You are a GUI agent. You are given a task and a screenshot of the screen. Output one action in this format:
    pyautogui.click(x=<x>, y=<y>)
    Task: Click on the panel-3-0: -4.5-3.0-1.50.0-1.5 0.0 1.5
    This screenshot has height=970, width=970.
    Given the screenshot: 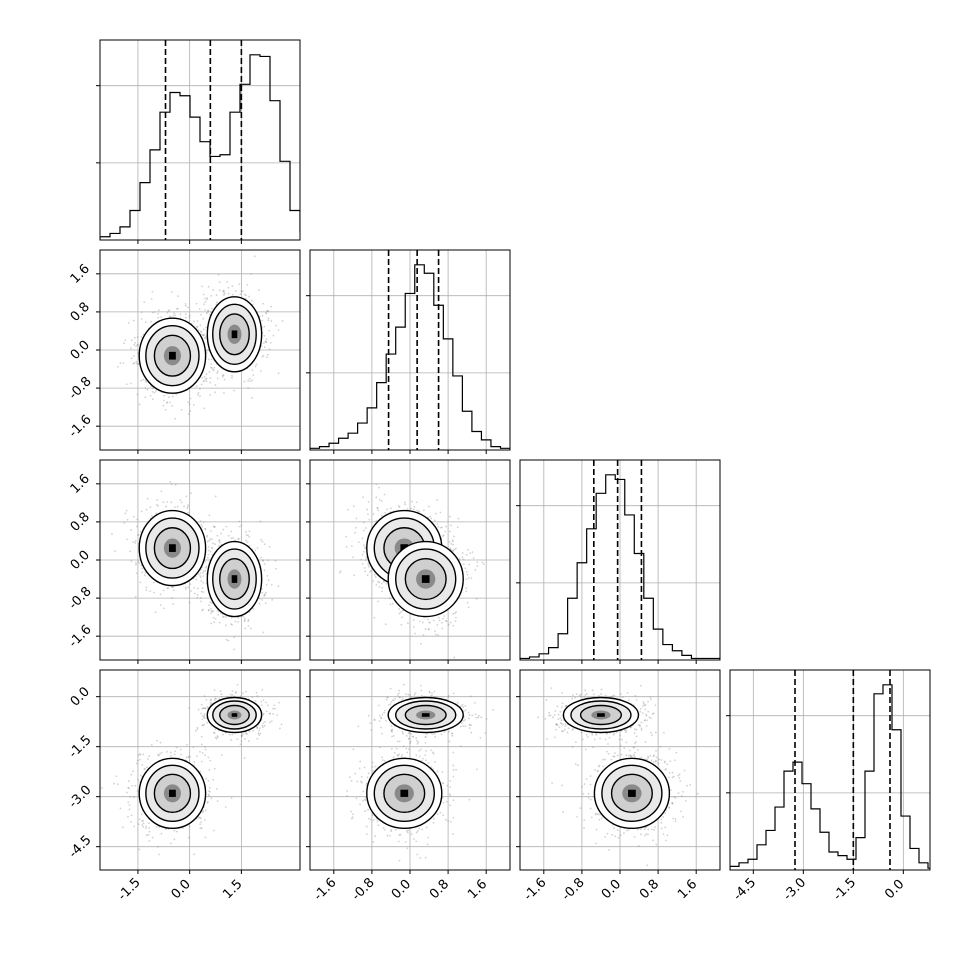 What is the action you would take?
    pyautogui.click(x=183, y=786)
    